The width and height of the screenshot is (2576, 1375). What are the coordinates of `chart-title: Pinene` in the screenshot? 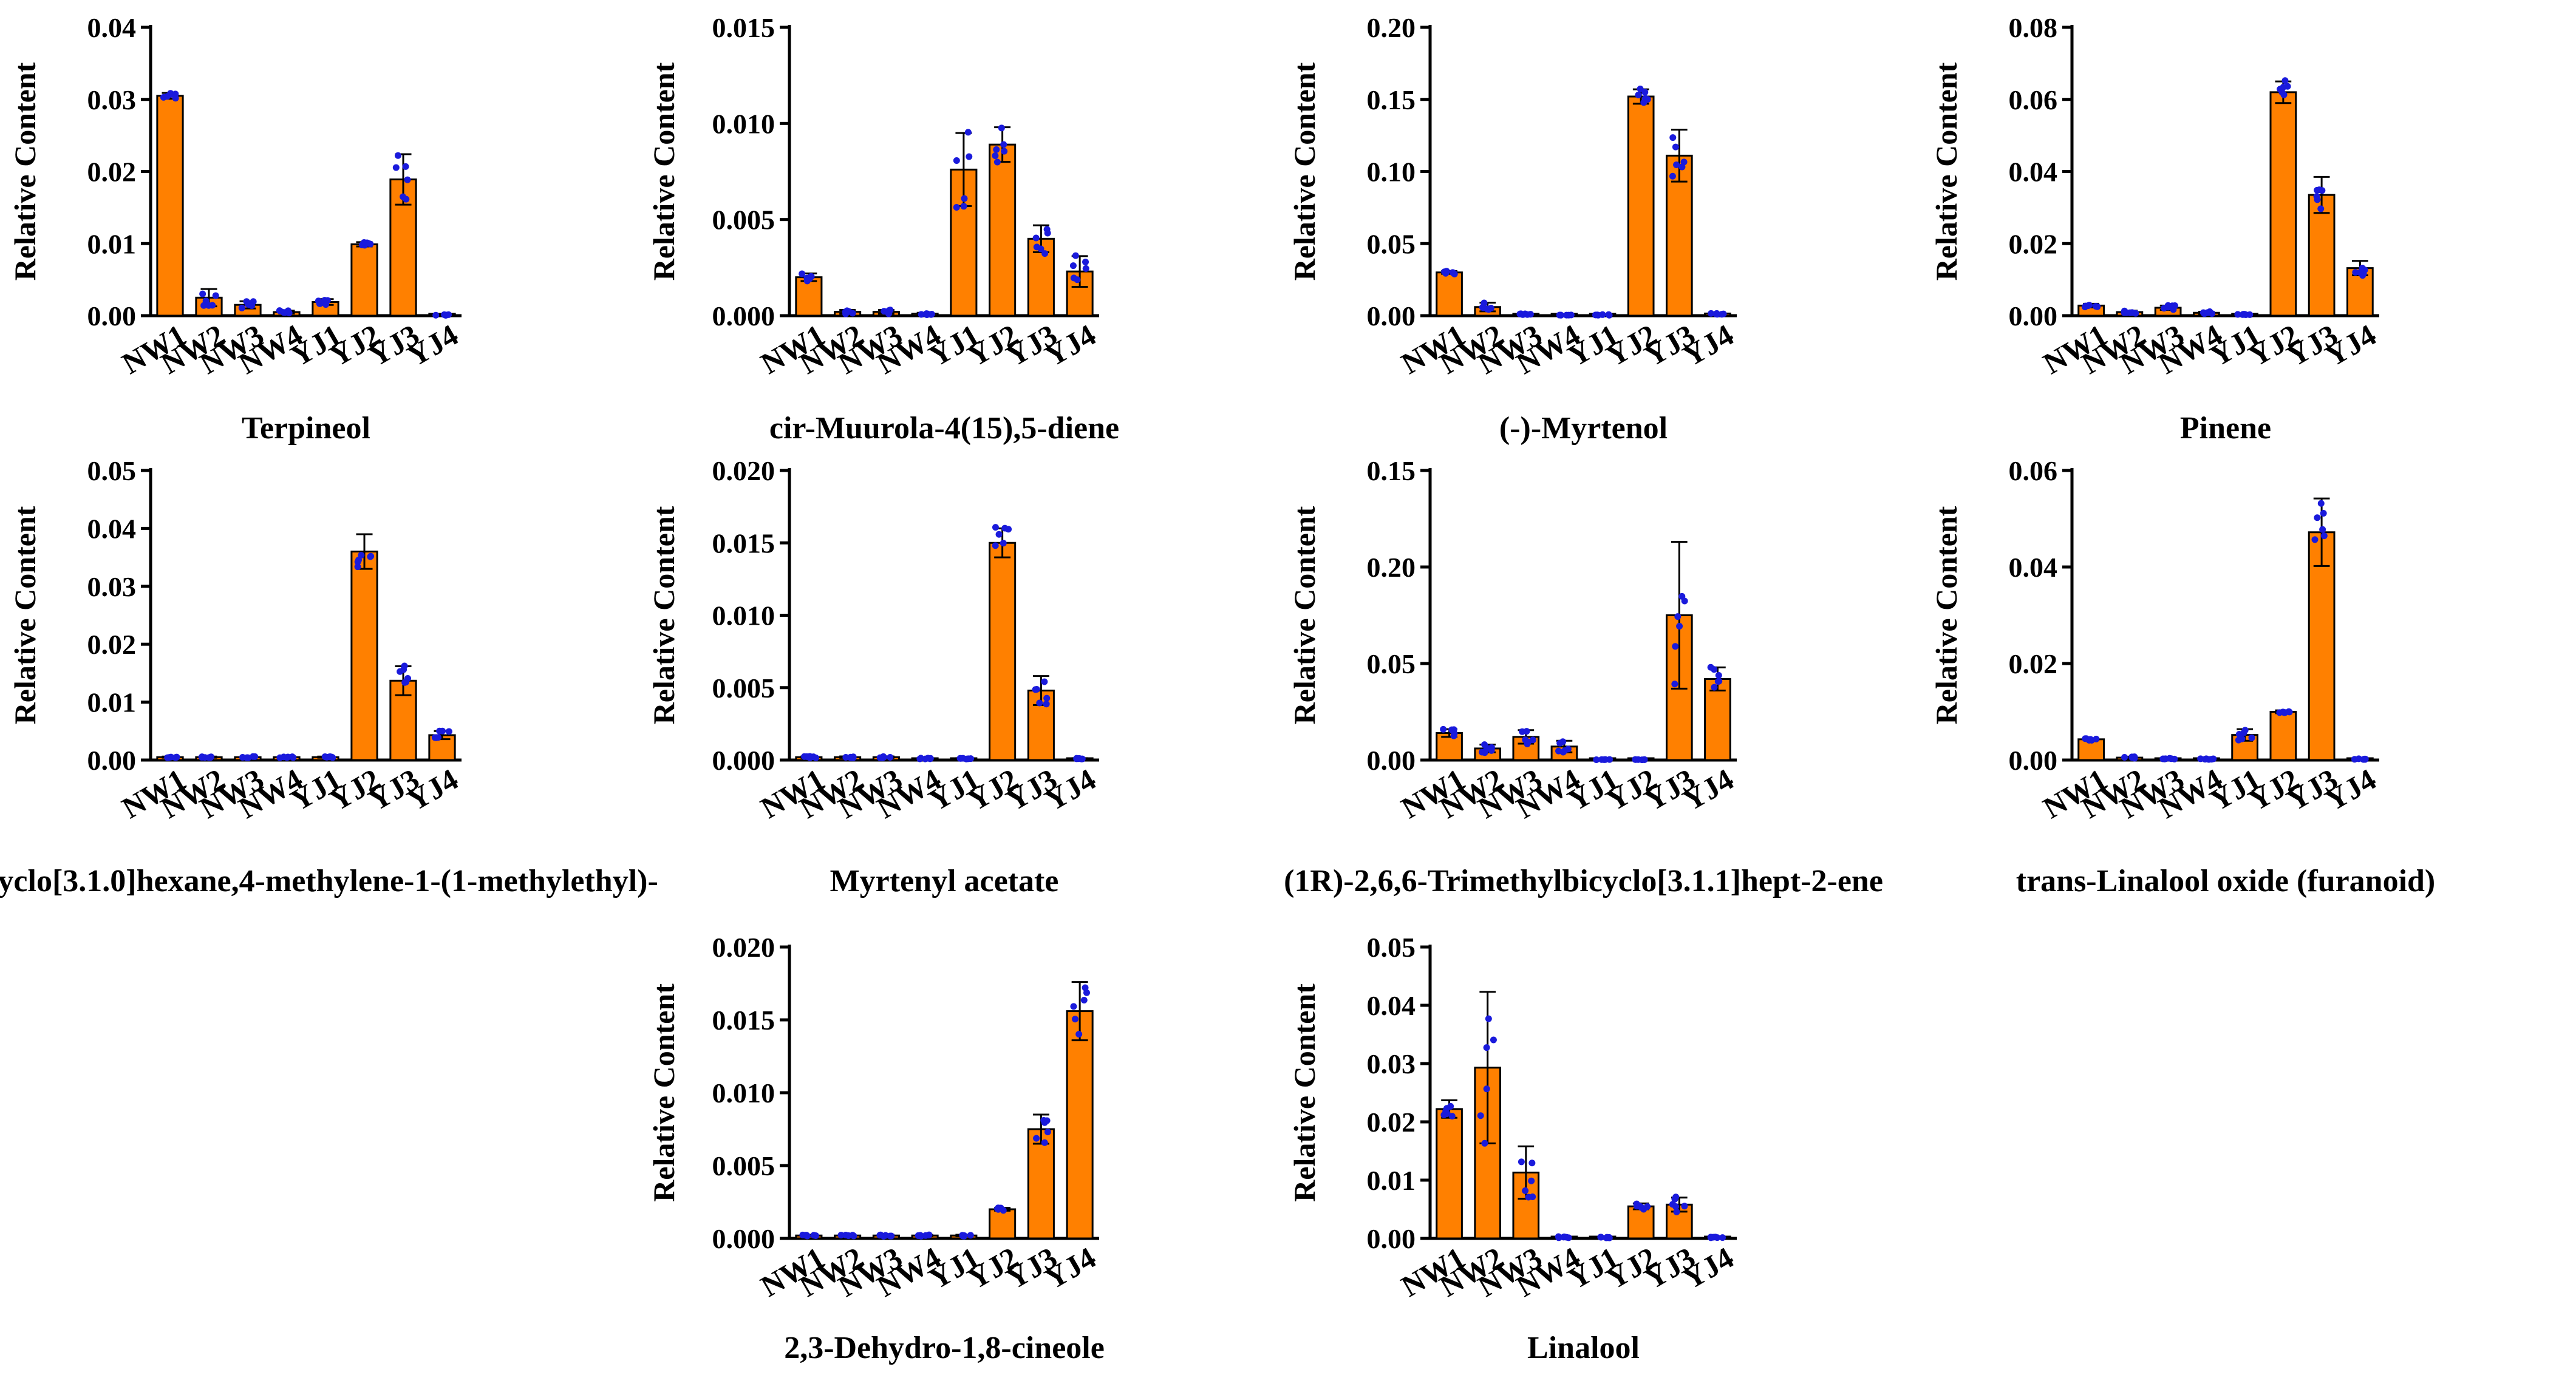 It's located at (2226, 428).